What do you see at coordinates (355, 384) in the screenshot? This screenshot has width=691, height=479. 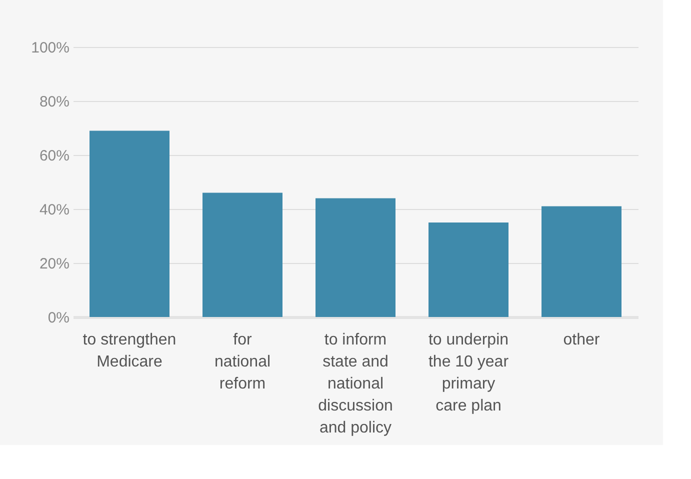 I see `x-tick-label: to inform state and national discussion and policy` at bounding box center [355, 384].